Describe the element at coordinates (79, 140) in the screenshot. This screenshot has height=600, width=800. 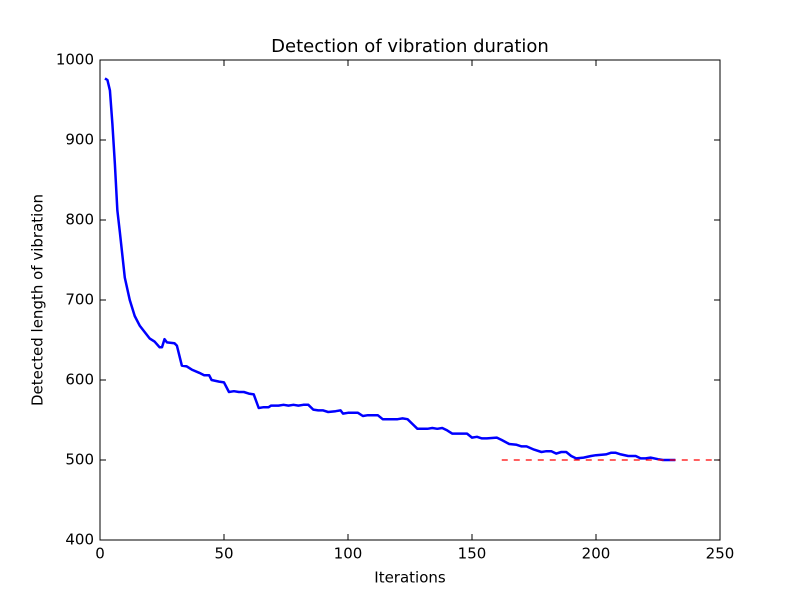
I see `y-tick-label: 900` at that location.